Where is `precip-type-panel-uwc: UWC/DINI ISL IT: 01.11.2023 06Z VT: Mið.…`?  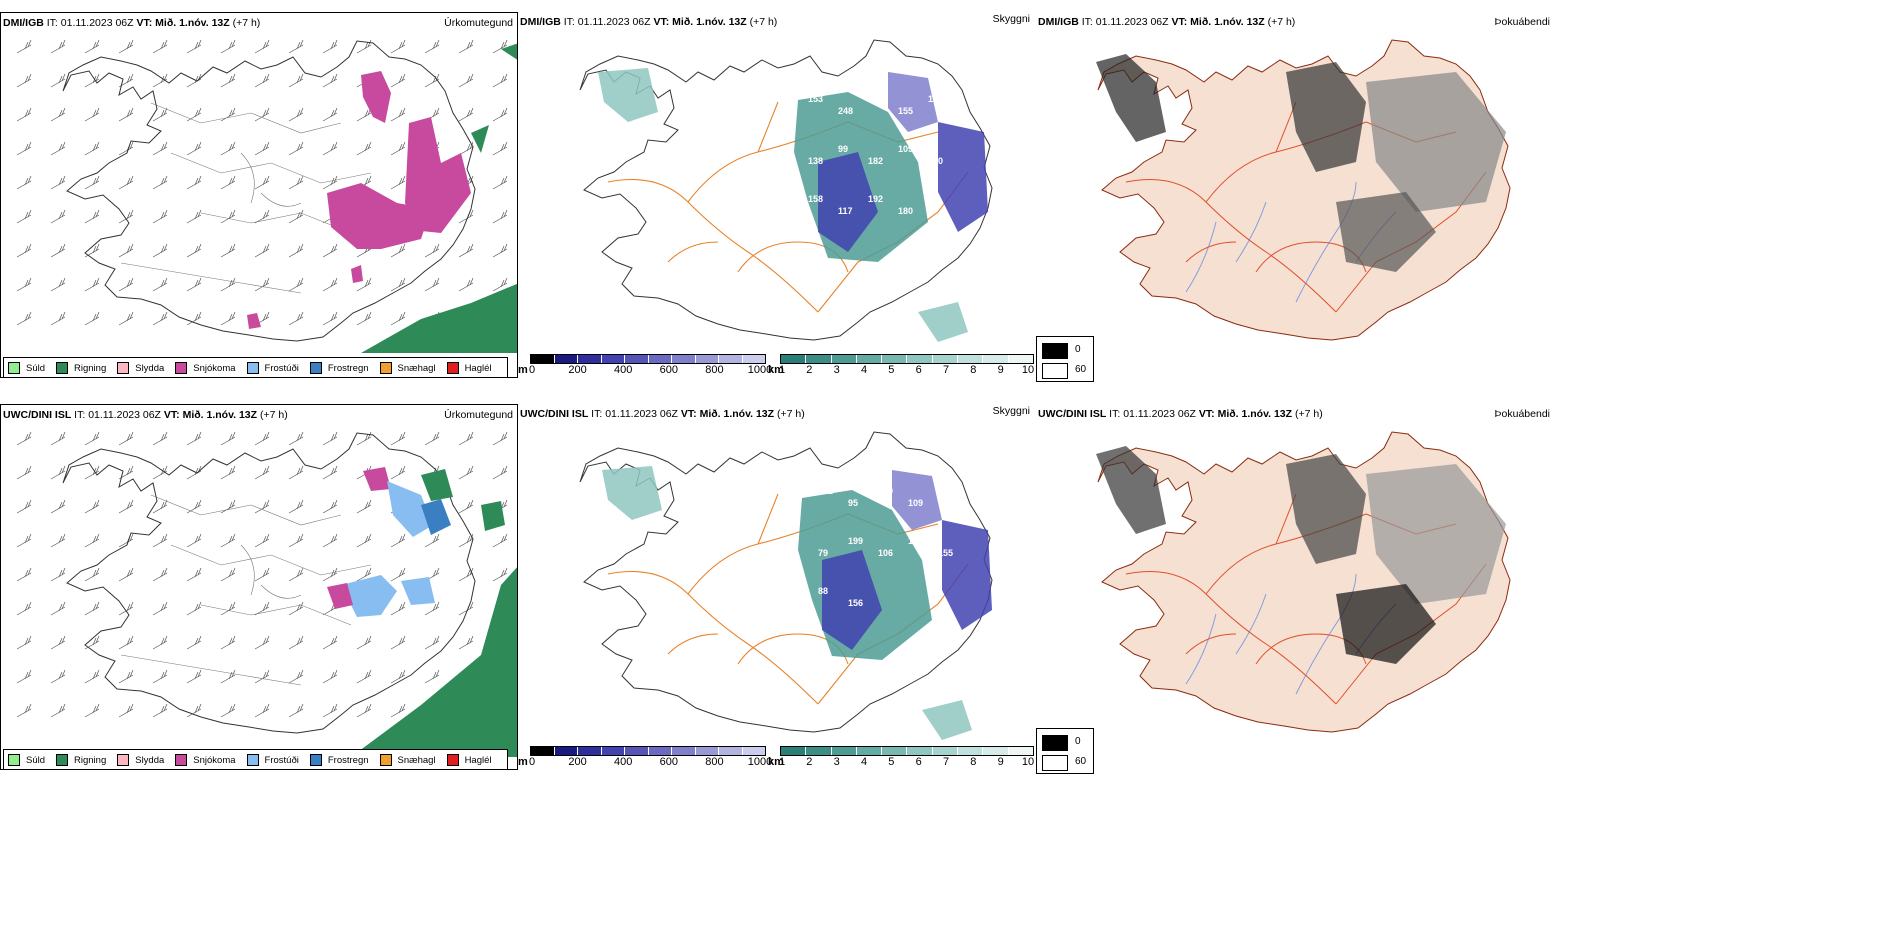
precip-type-panel-uwc: UWC/DINI ISL IT: 01.11.2023 06Z VT: Mið.… is located at coordinates (259, 587).